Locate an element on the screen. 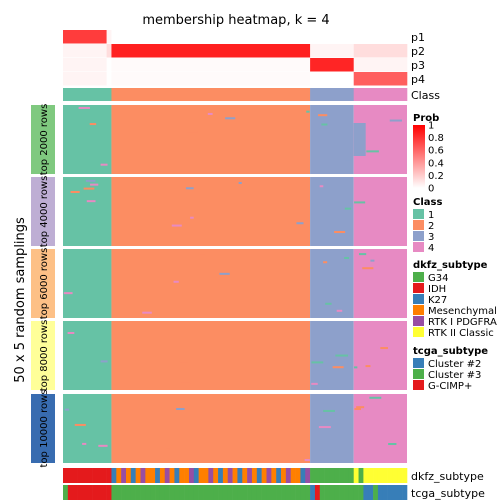 The width and height of the screenshot is (504, 504). dkfz-legend-label: G34 is located at coordinates (438, 278).